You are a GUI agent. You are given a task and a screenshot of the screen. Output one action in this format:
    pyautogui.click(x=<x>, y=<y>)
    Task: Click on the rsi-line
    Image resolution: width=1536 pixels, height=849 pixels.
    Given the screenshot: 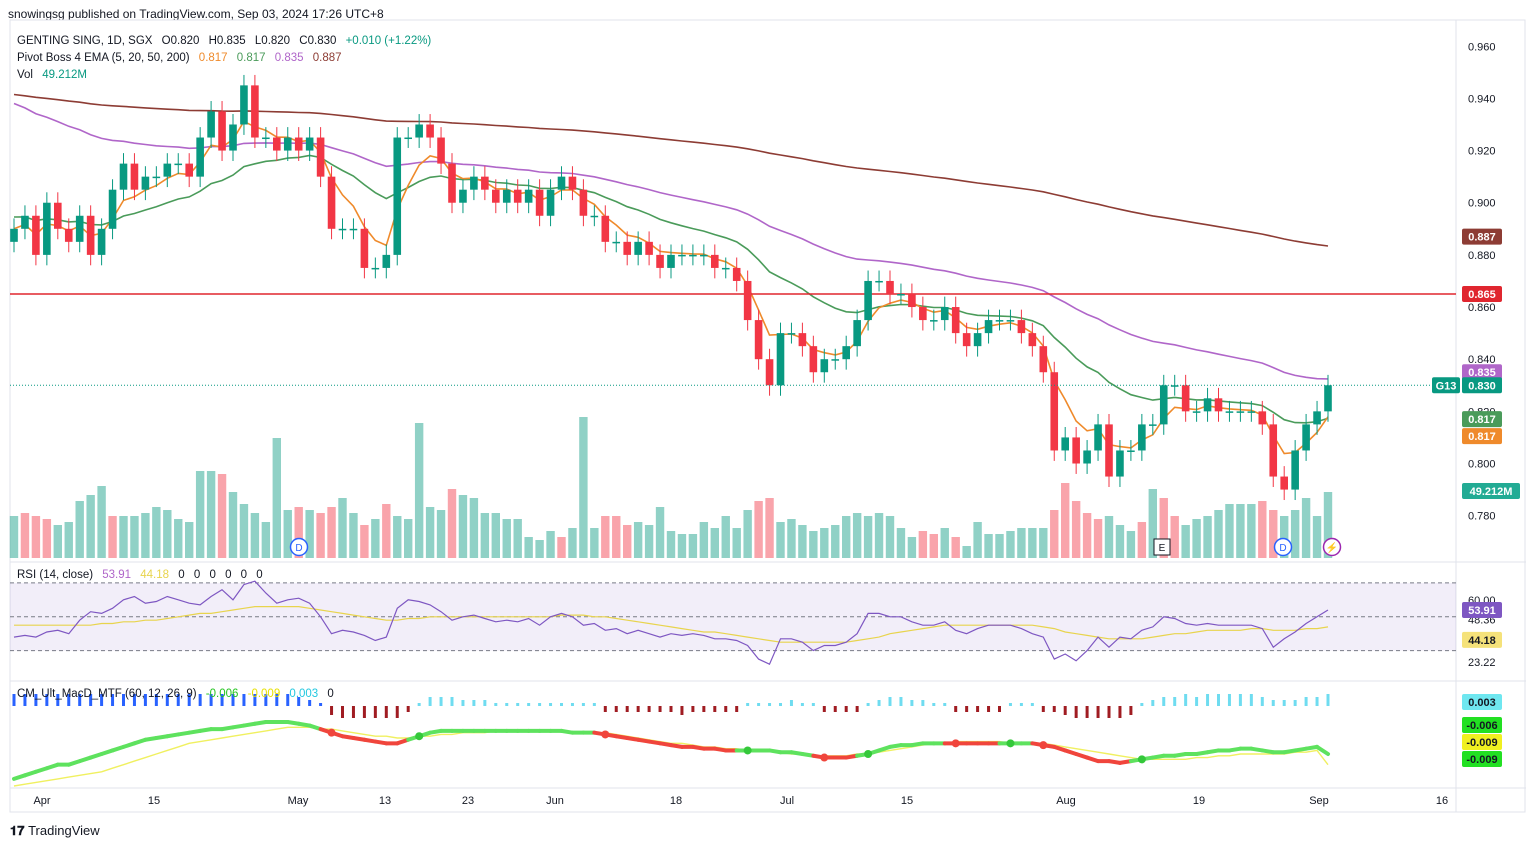 What is the action you would take?
    pyautogui.click(x=671, y=623)
    